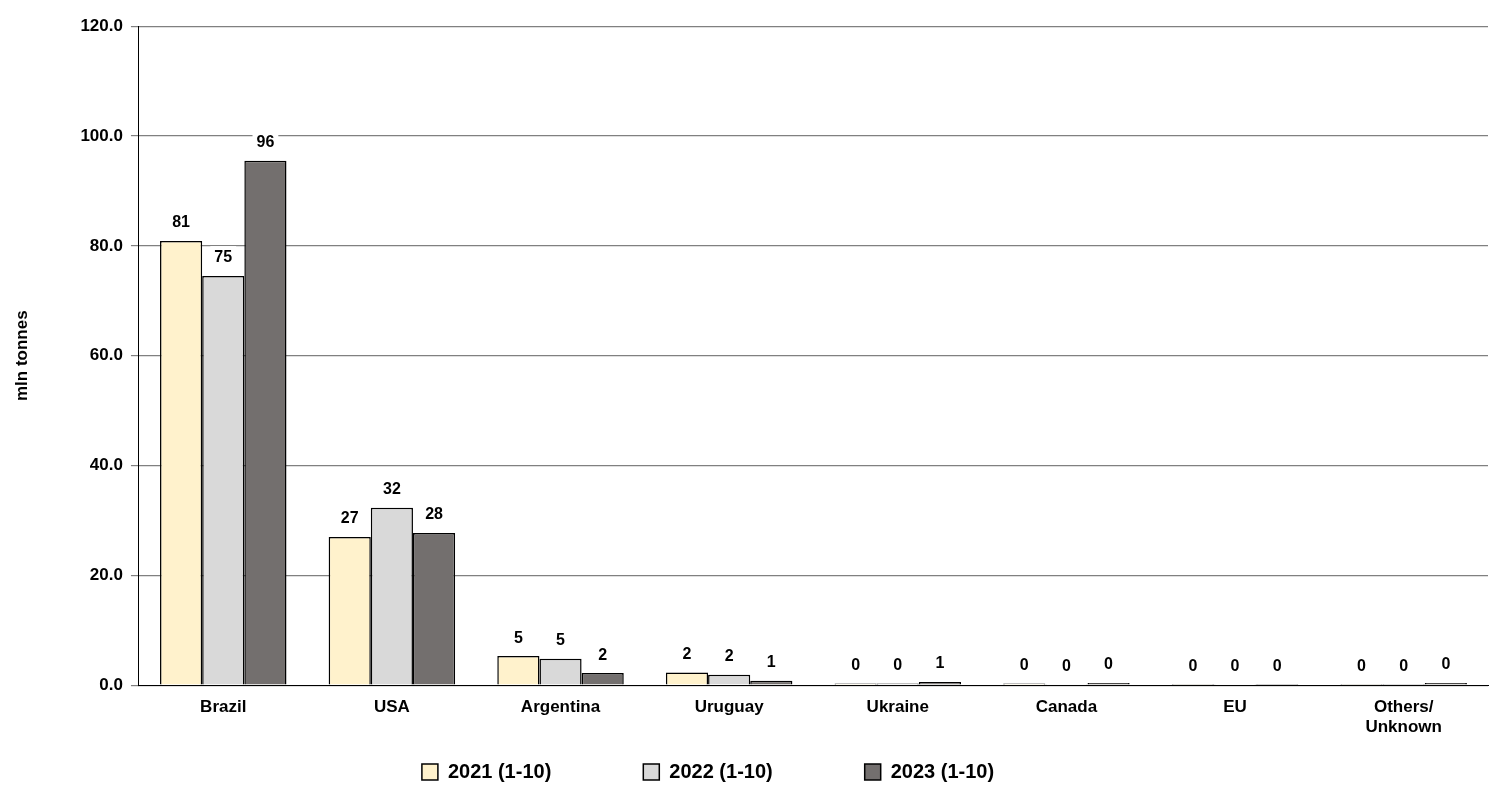 The image size is (1506, 800). What do you see at coordinates (223, 707) in the screenshot?
I see `x-tick-label: Brazil` at bounding box center [223, 707].